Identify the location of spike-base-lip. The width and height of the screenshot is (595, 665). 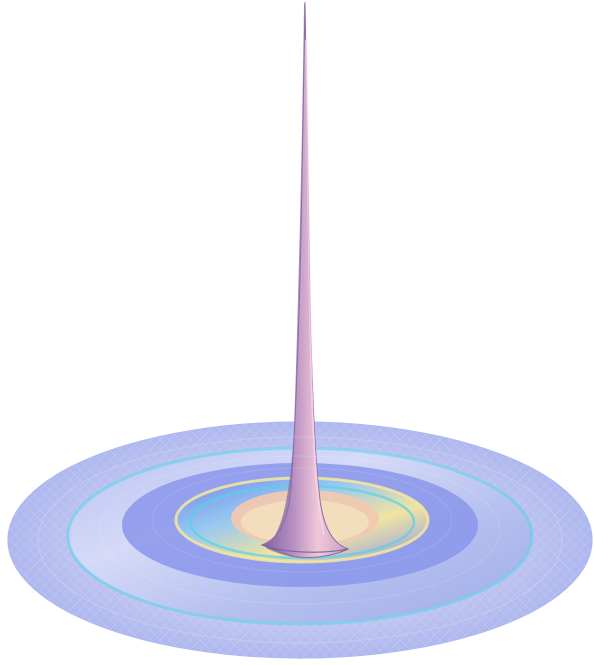
(305, 548).